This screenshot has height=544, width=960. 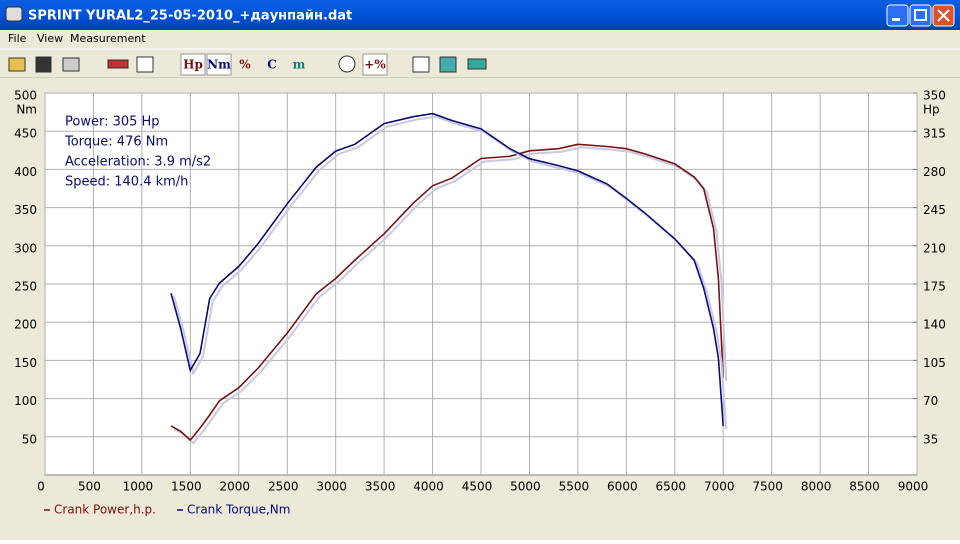 I want to click on annotation: Speed: 140.4 km/h, so click(x=126, y=182).